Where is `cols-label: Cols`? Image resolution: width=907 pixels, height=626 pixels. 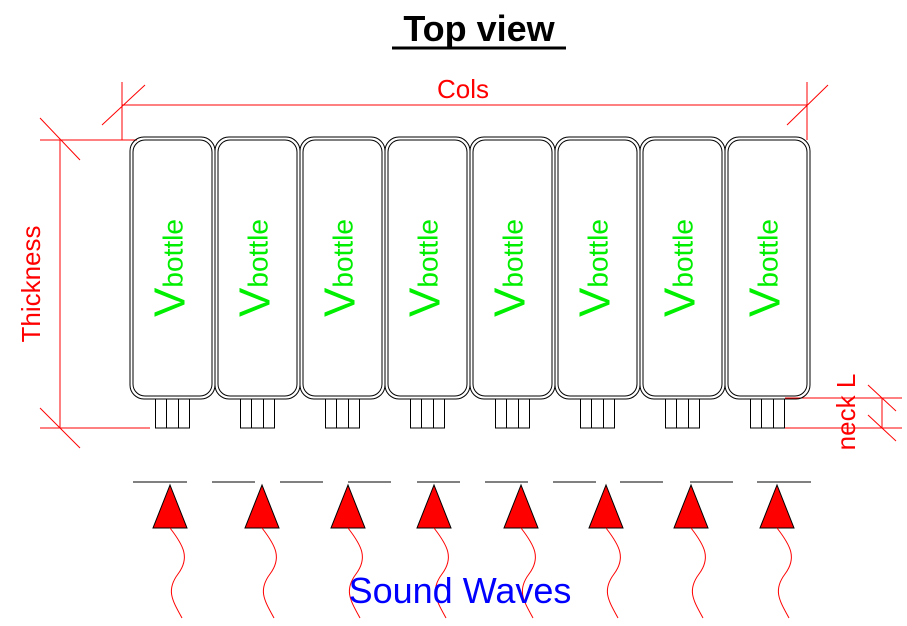 cols-label: Cols is located at coordinates (463, 89).